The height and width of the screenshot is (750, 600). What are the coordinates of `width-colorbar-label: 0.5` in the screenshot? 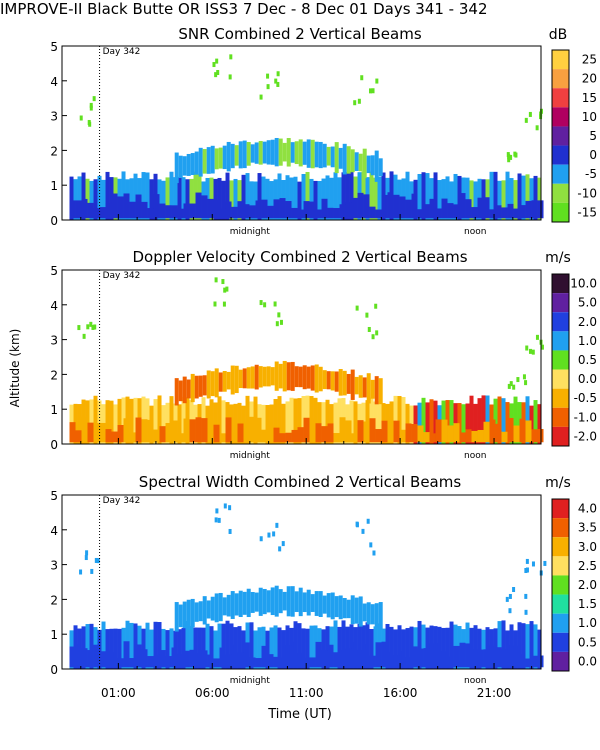 It's located at (587, 642).